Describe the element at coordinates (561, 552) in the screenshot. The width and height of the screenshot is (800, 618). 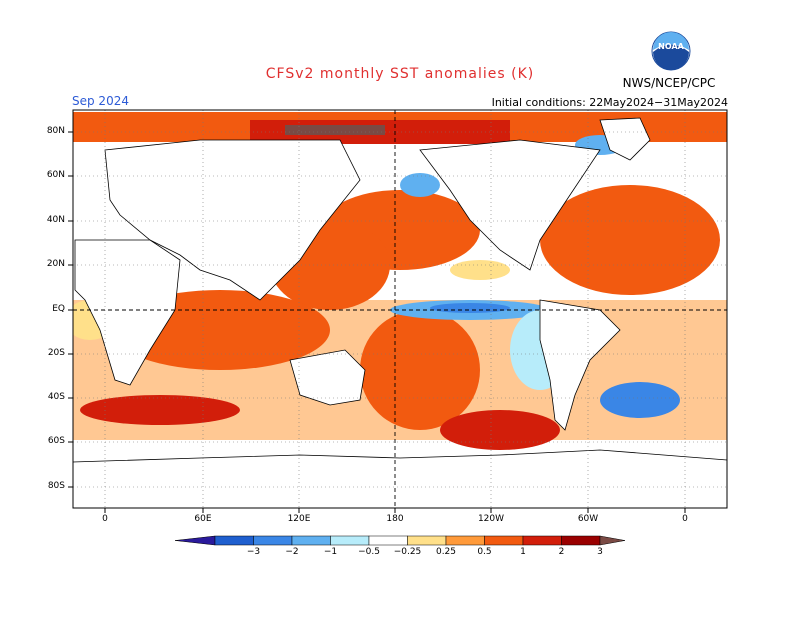
I see `colorbar-label: 2` at that location.